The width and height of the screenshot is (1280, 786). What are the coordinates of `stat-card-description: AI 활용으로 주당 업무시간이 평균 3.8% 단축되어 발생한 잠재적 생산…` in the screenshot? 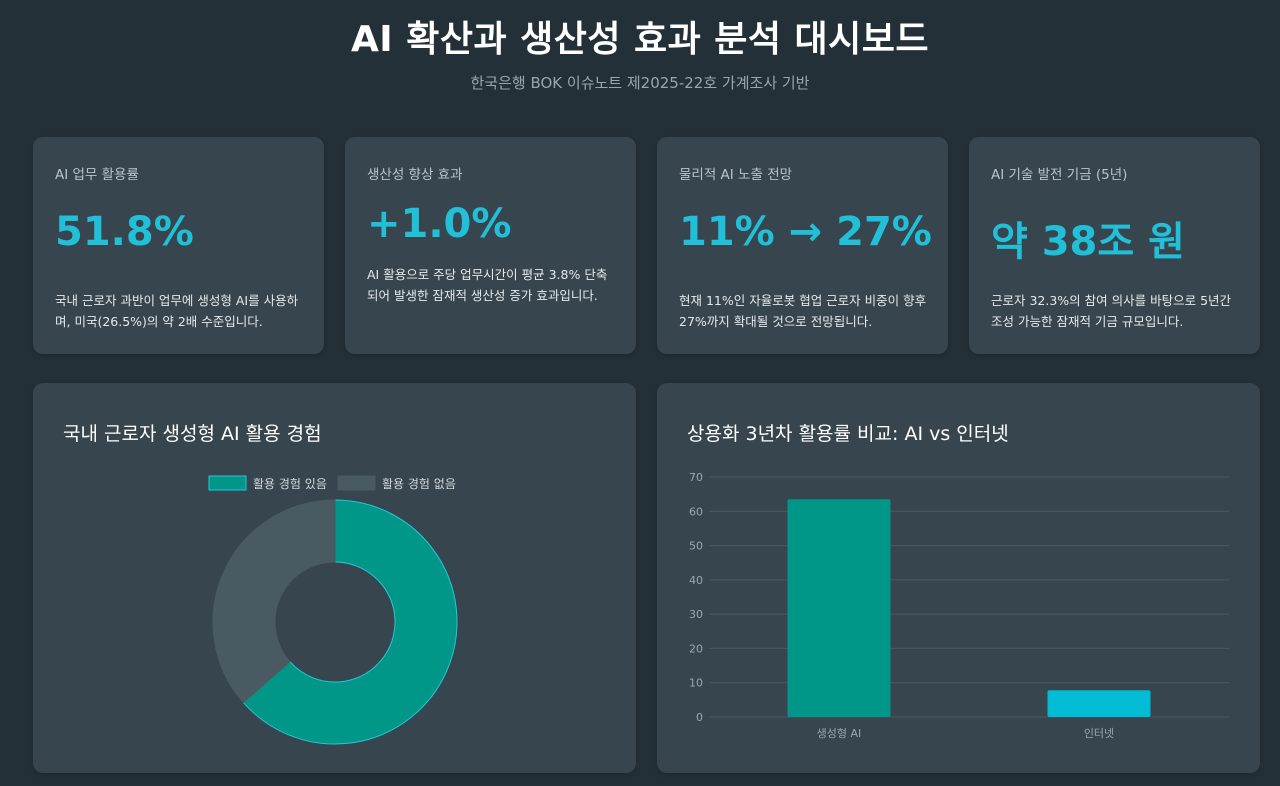 It's located at (487, 285).